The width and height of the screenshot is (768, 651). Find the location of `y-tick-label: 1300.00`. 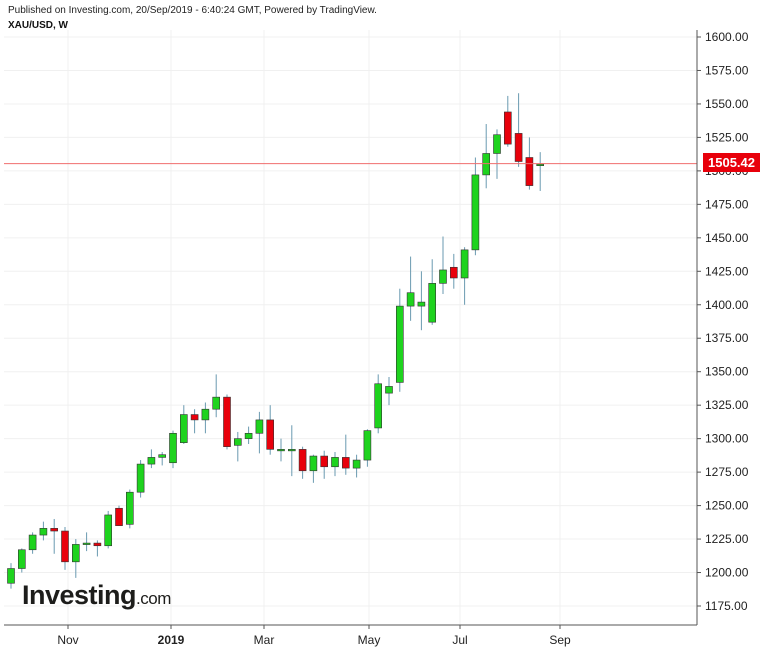

y-tick-label: 1300.00 is located at coordinates (727, 439).